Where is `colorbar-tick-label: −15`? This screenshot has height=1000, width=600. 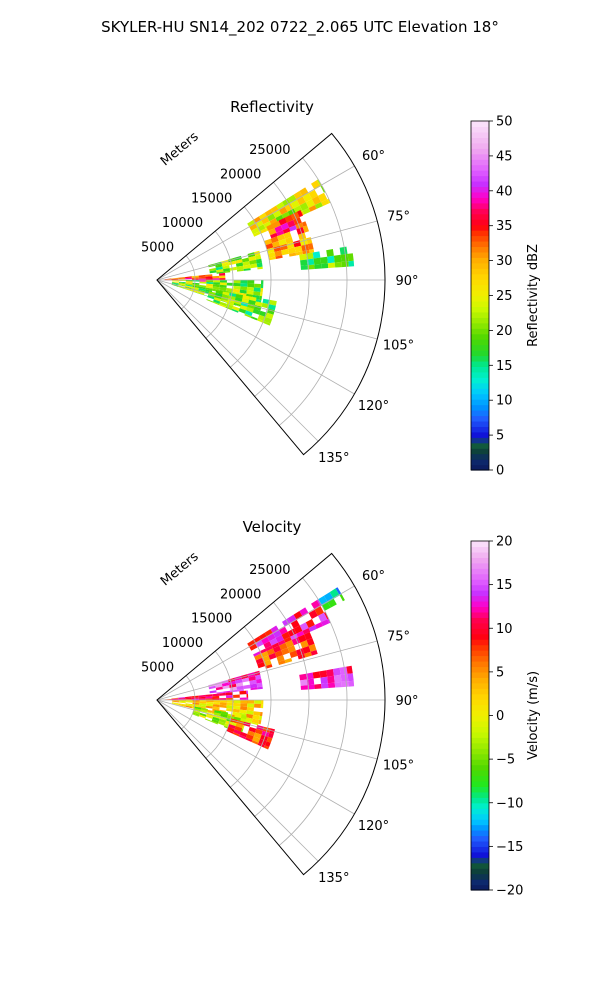 colorbar-tick-label: −15 is located at coordinates (509, 847).